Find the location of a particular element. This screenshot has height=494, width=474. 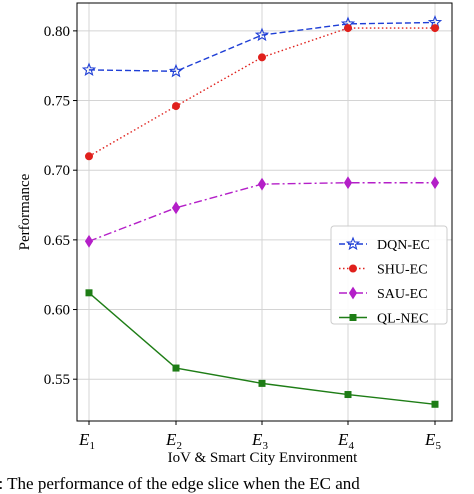

legend-entry: SHU-EC is located at coordinates (383, 270).